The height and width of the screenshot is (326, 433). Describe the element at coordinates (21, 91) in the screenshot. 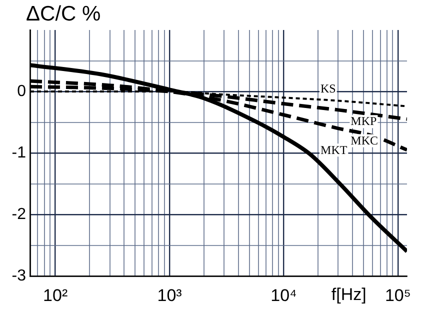

I see `y-tick-label: 0` at that location.